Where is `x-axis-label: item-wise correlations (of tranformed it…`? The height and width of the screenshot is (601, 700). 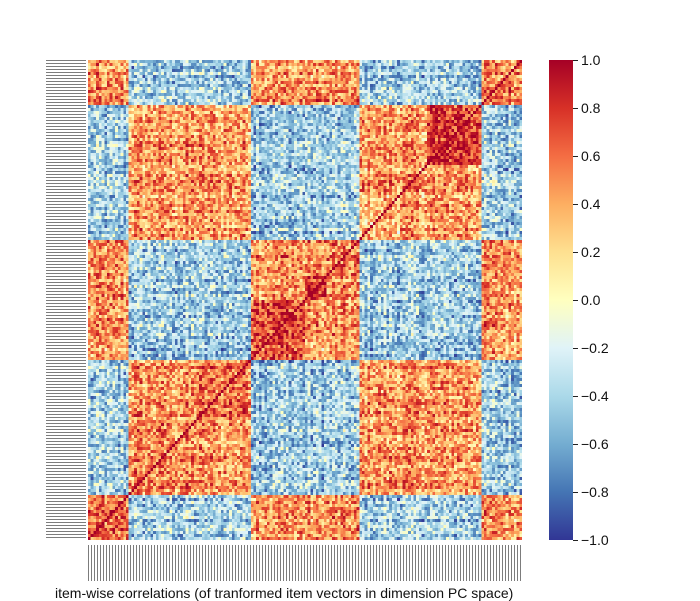
x-axis-label: item-wise correlations (of tranformed it… is located at coordinates (284, 593).